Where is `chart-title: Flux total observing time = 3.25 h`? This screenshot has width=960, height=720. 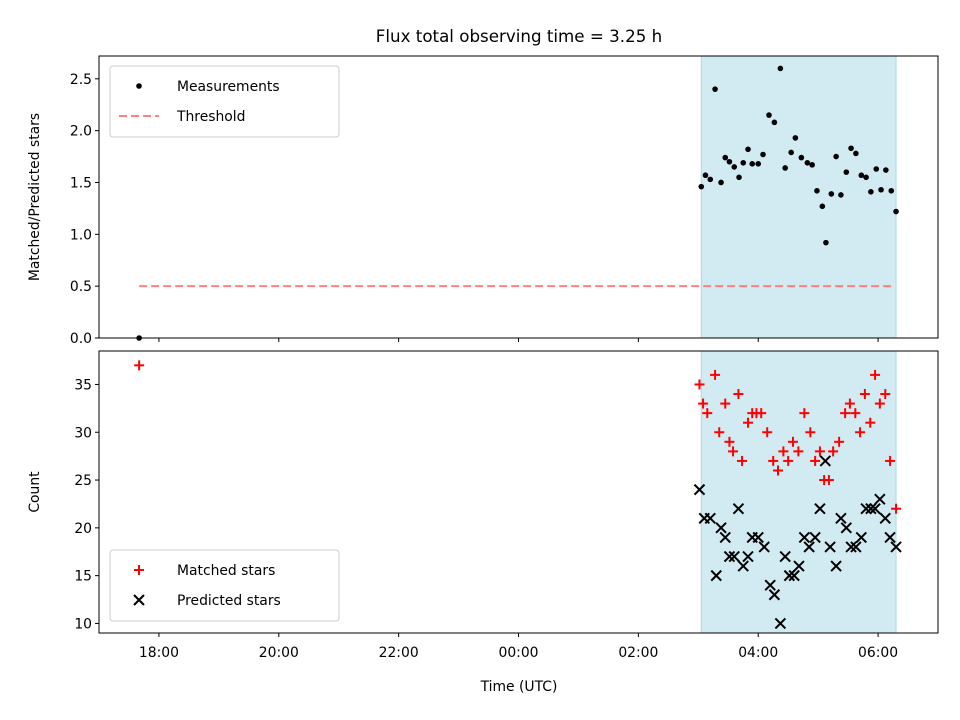 chart-title: Flux total observing time = 3.25 h is located at coordinates (519, 36).